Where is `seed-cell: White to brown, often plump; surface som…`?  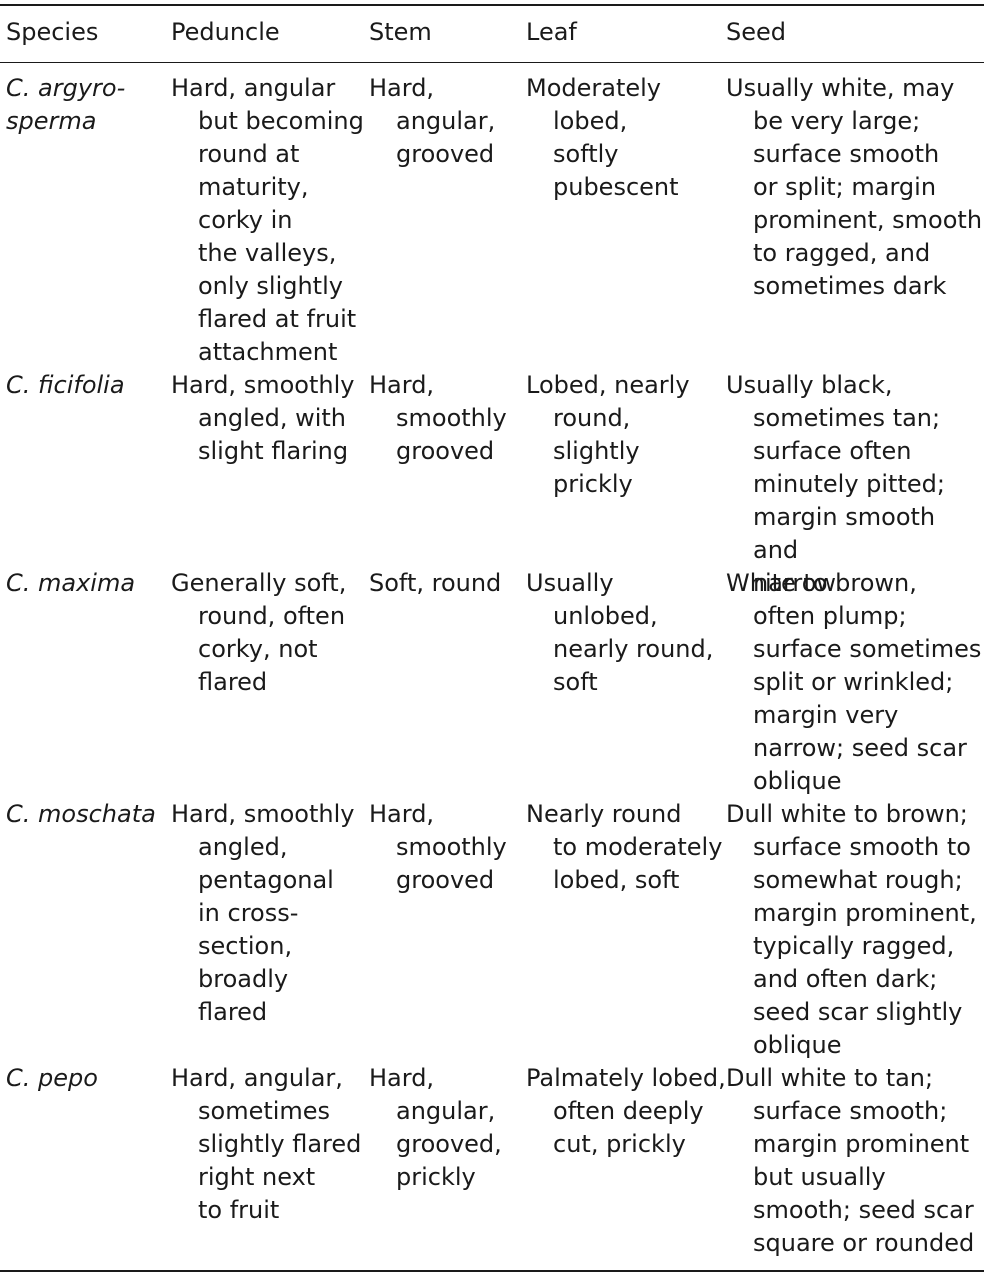
seed-cell: White to brown, often plump; surface som… is located at coordinates (854, 682).